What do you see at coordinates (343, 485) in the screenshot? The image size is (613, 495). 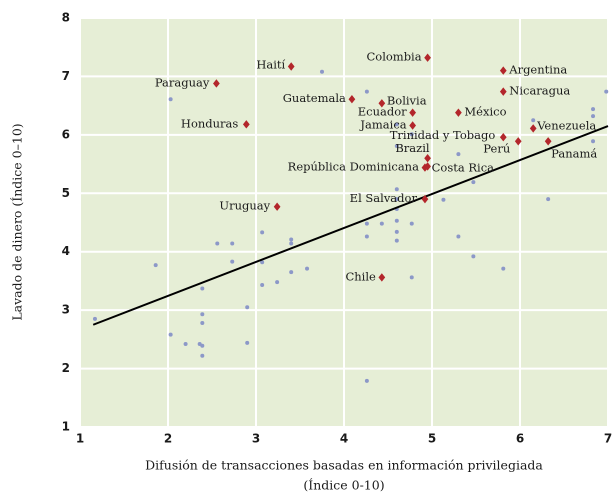 I see `x-axis-label: (Índice 0-10)` at bounding box center [343, 485].